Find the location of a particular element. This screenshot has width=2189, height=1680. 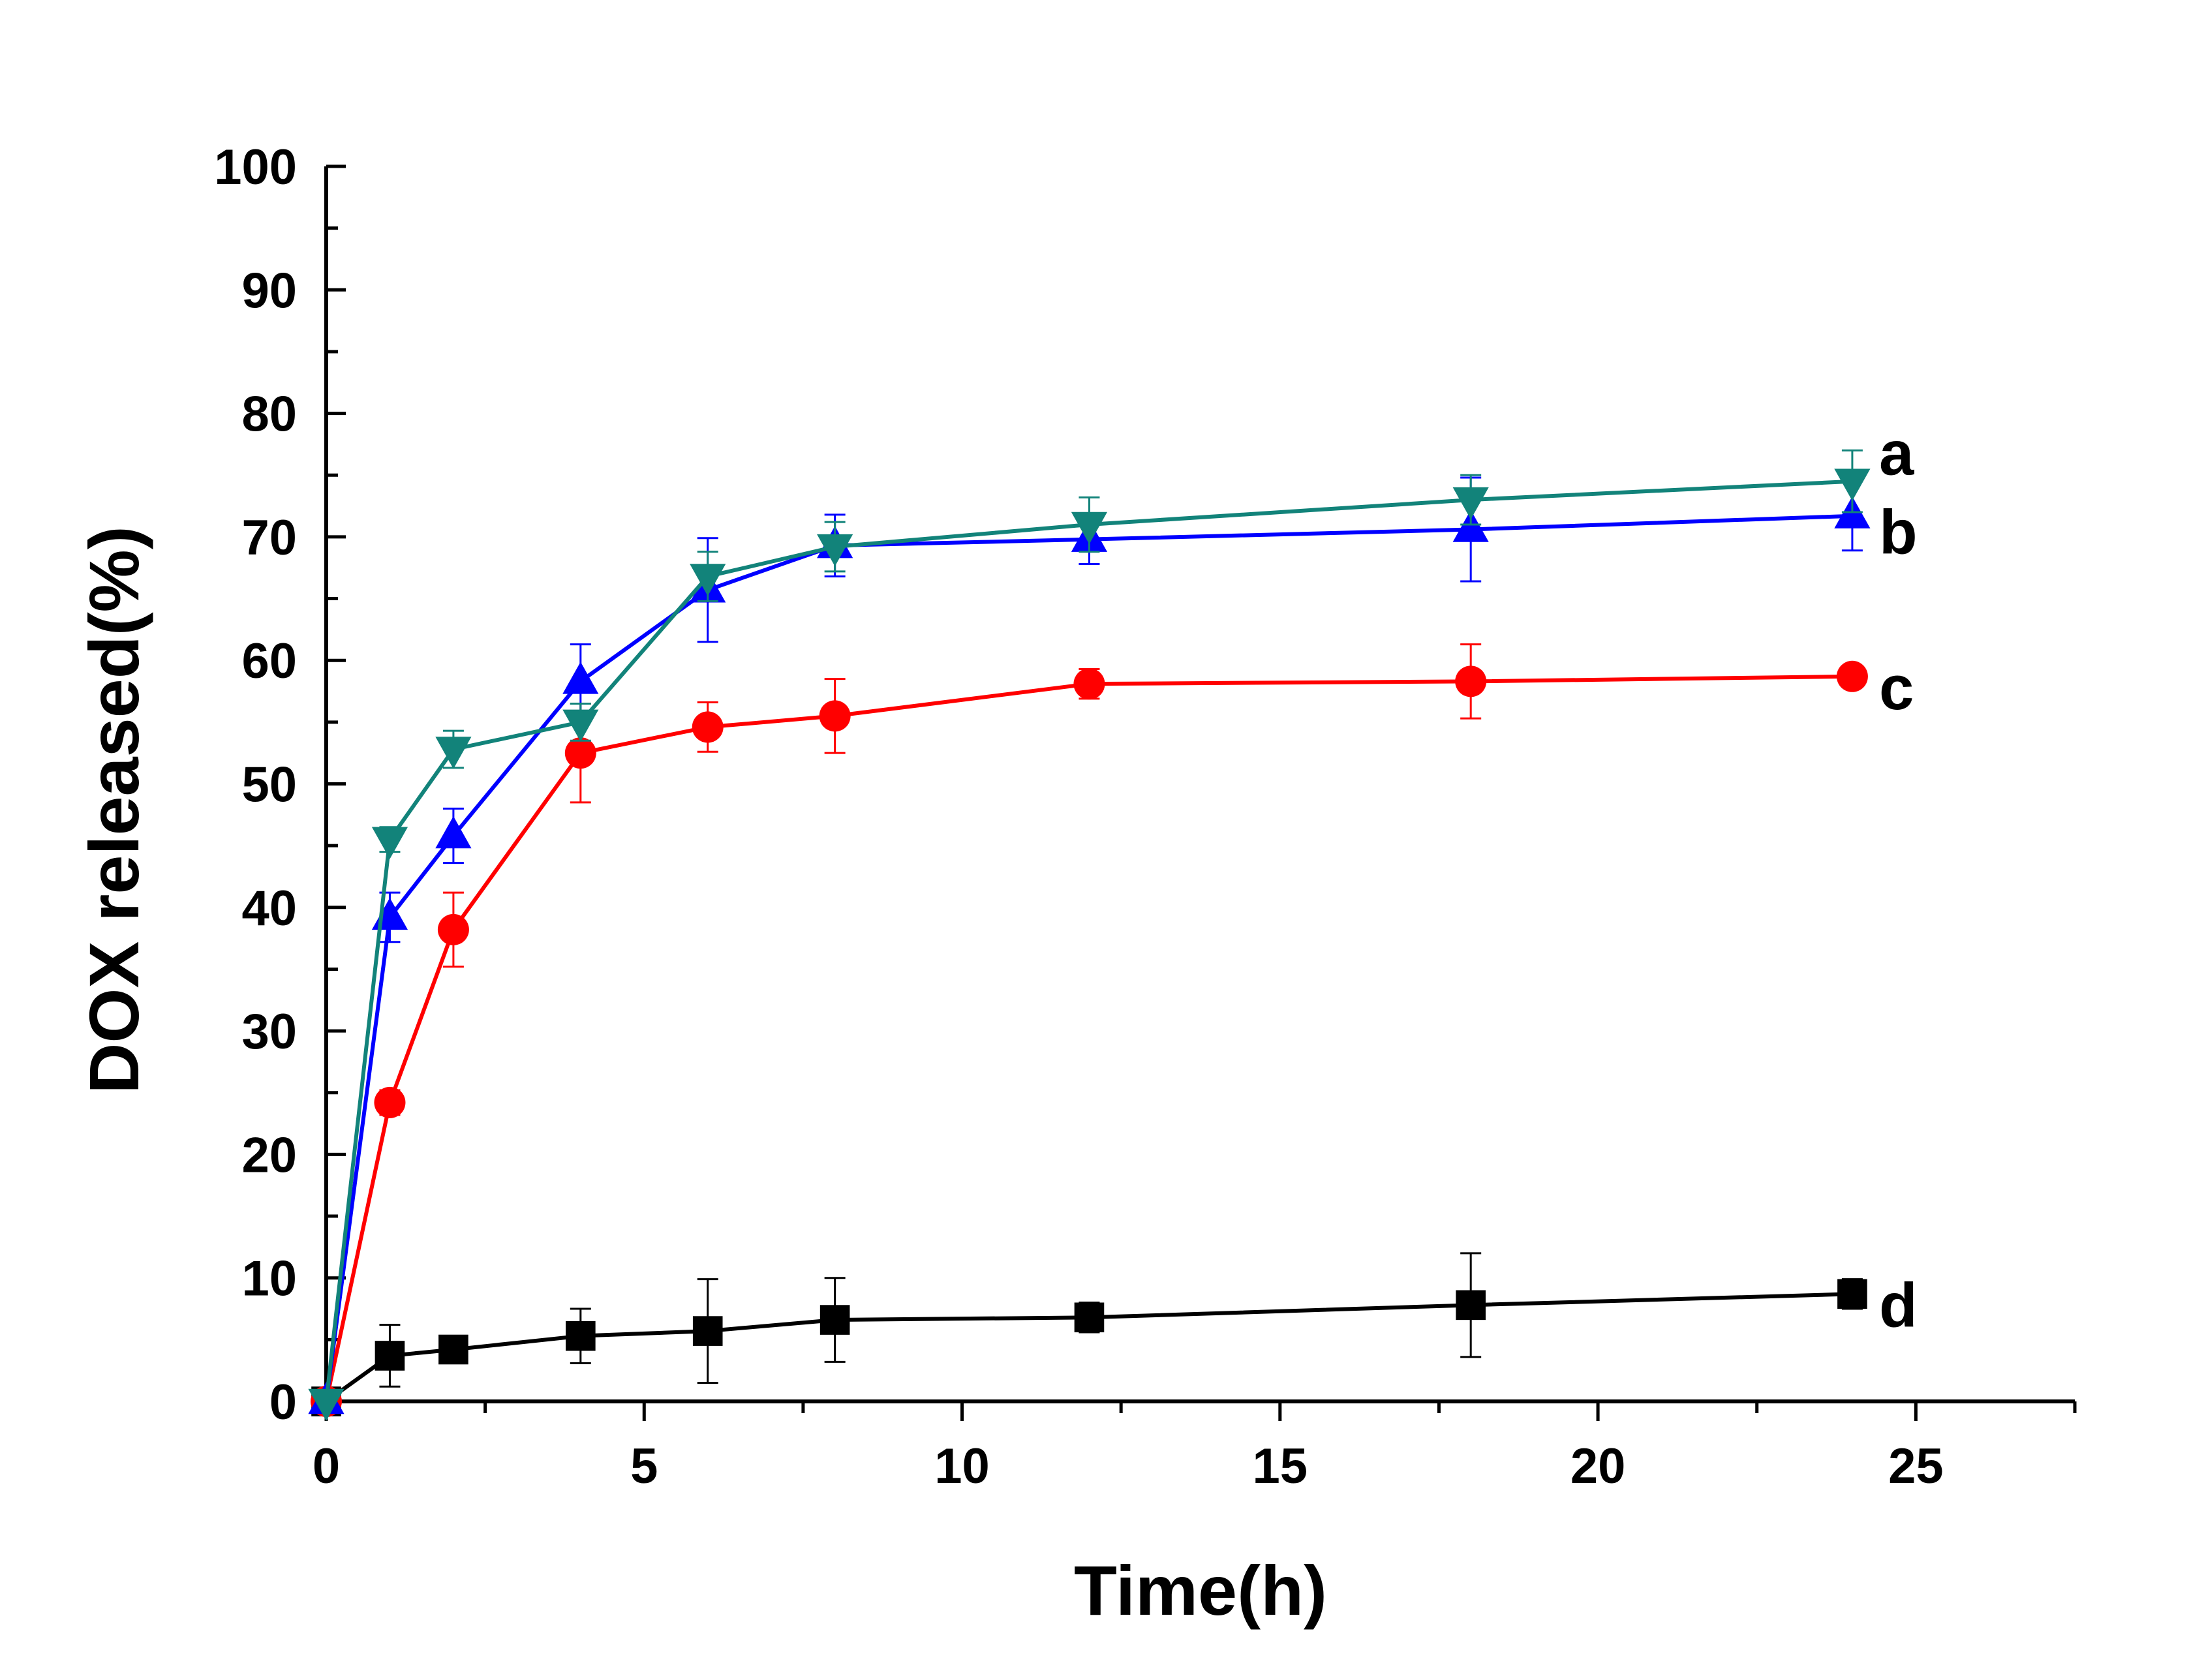

x-tick-label: 10 is located at coordinates (962, 1467).